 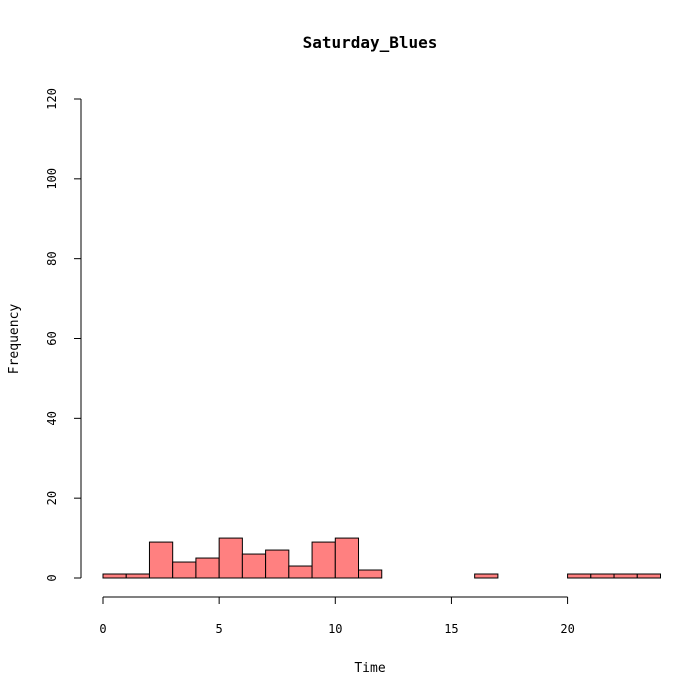 What do you see at coordinates (381, 558) in the screenshot?
I see `histogram-bars` at bounding box center [381, 558].